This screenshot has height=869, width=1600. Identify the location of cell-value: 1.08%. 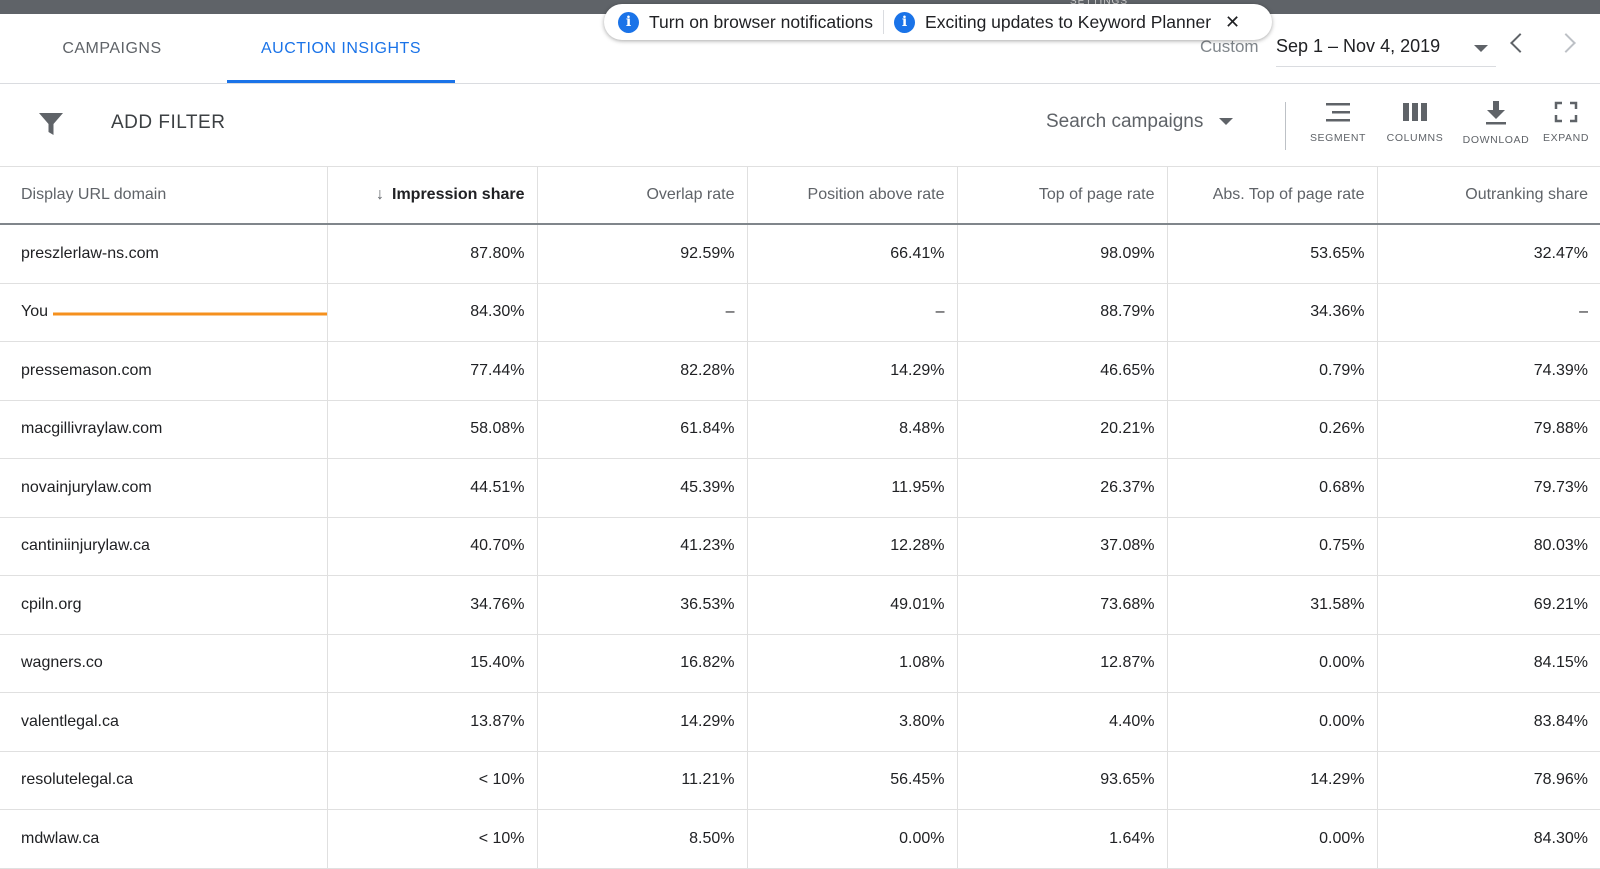
(922, 663).